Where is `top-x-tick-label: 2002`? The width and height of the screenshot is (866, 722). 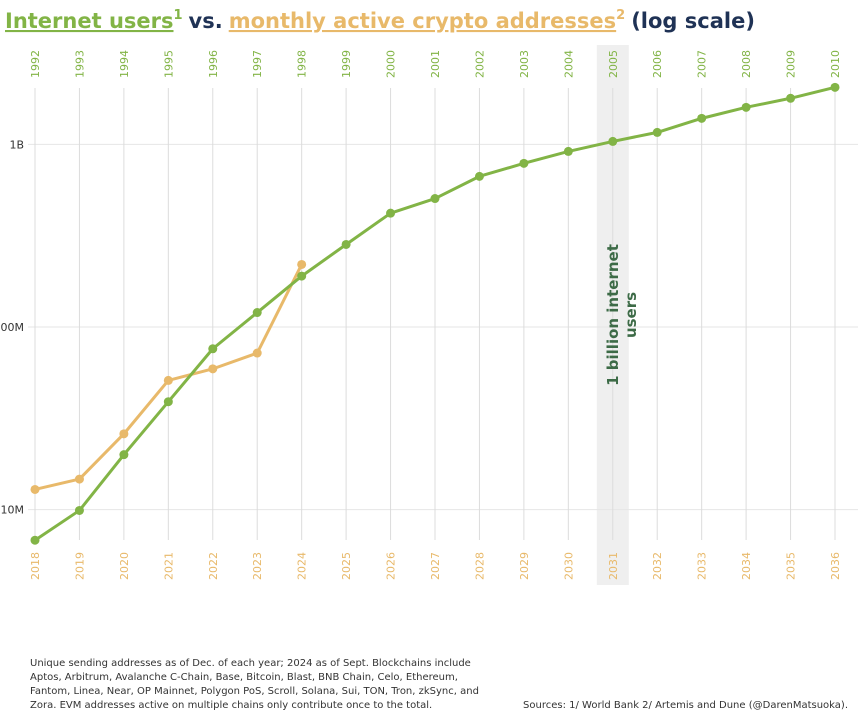
top-x-tick-label: 2002 is located at coordinates (479, 64).